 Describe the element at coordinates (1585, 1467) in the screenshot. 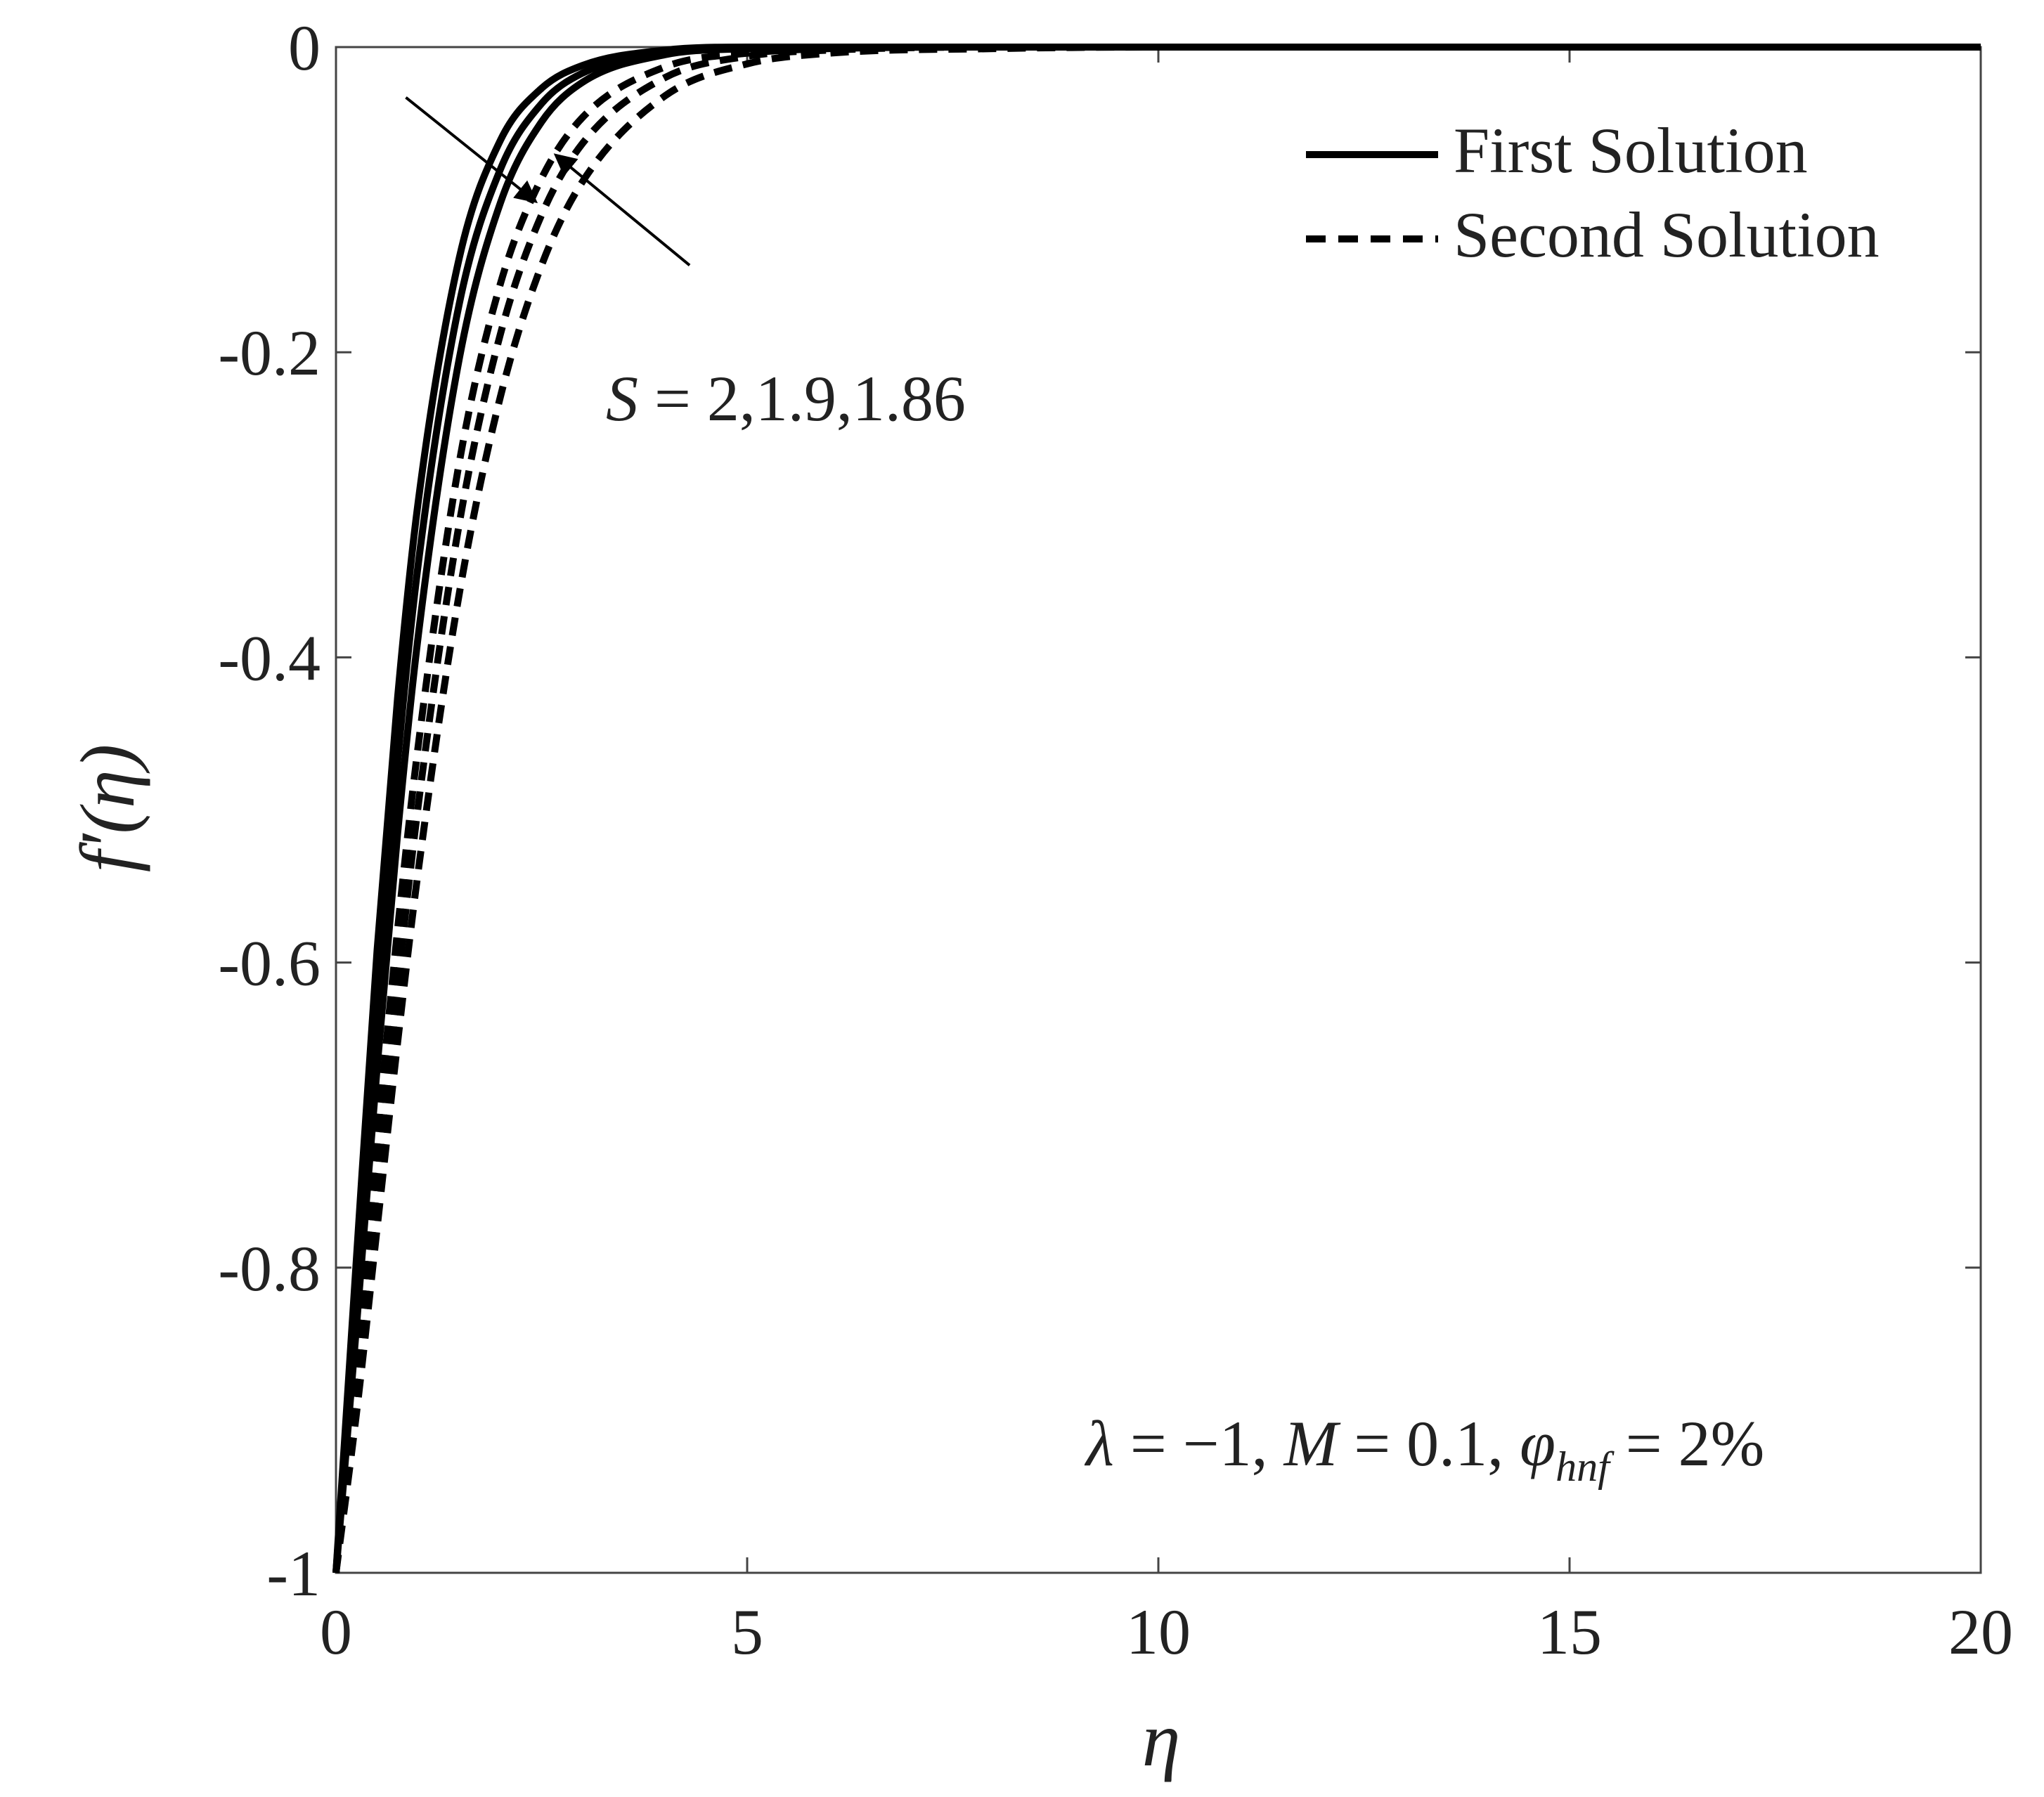

I see `phi-subscript: hnf` at that location.